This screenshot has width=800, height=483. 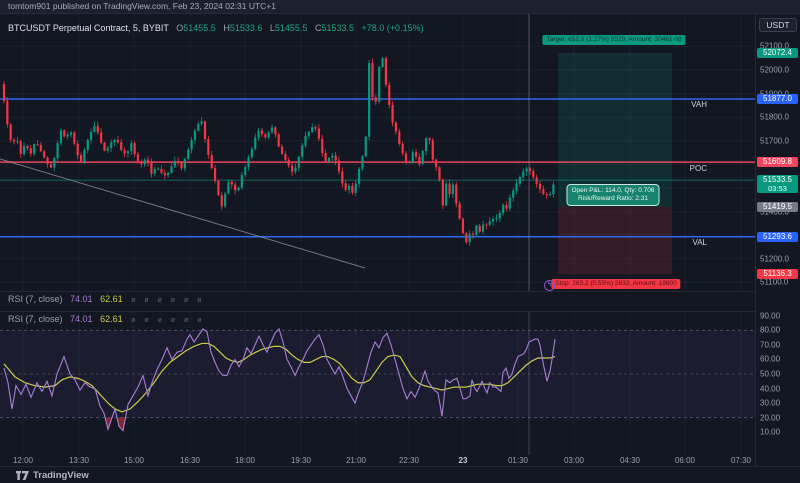 What do you see at coordinates (245, 460) in the screenshot?
I see `time-tick: 18:00` at bounding box center [245, 460].